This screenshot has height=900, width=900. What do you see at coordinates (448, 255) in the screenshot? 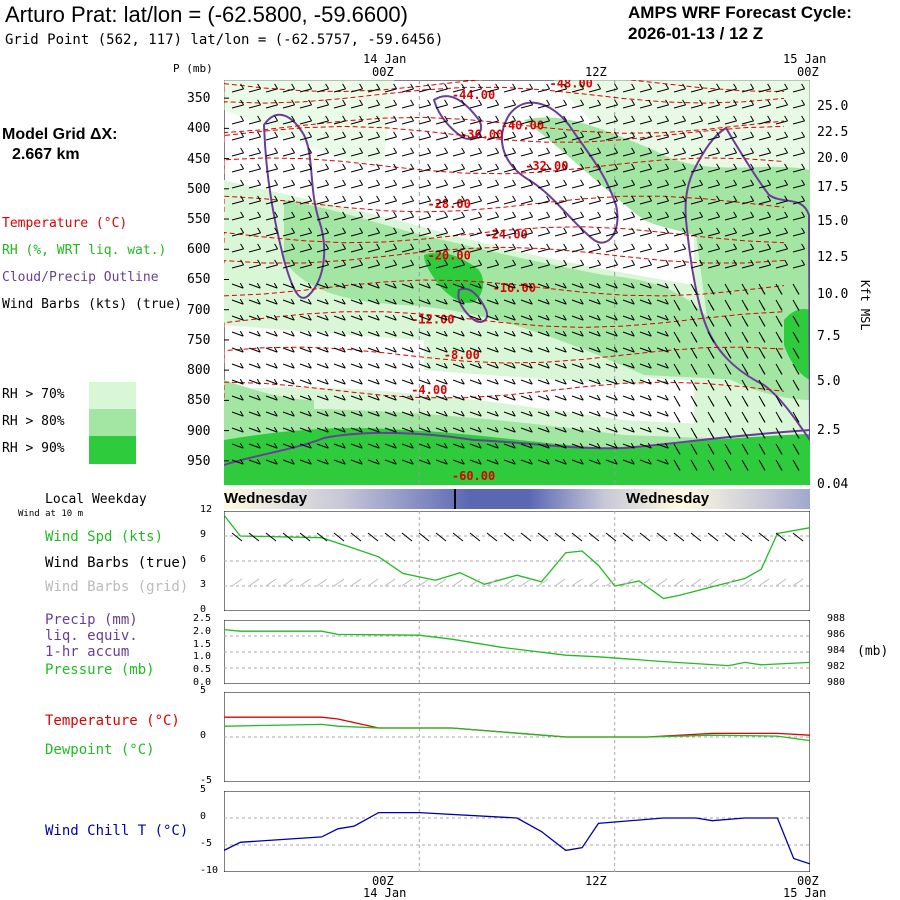
I see `temperature-contour-label: -20.00` at bounding box center [448, 255].